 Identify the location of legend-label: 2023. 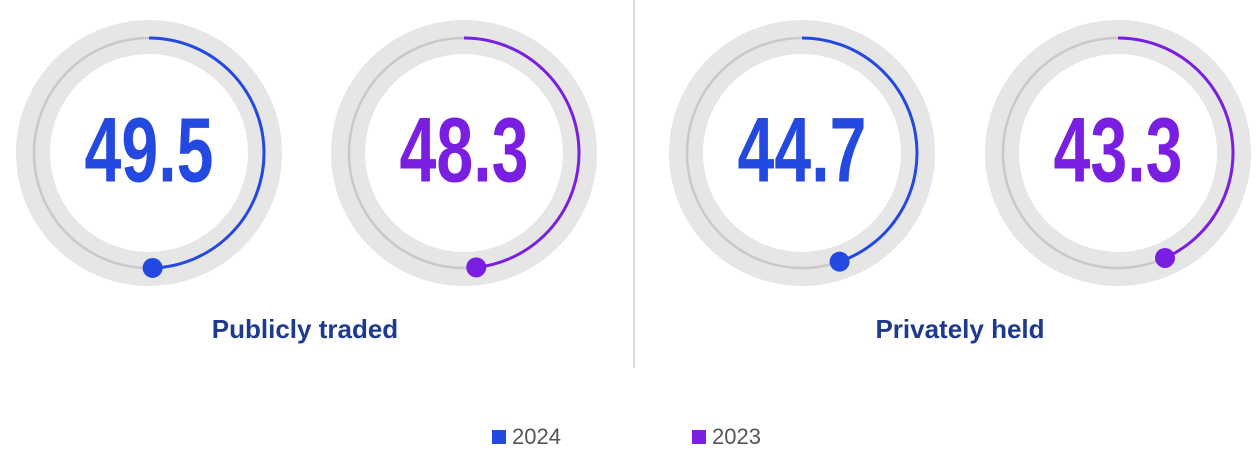
(736, 436).